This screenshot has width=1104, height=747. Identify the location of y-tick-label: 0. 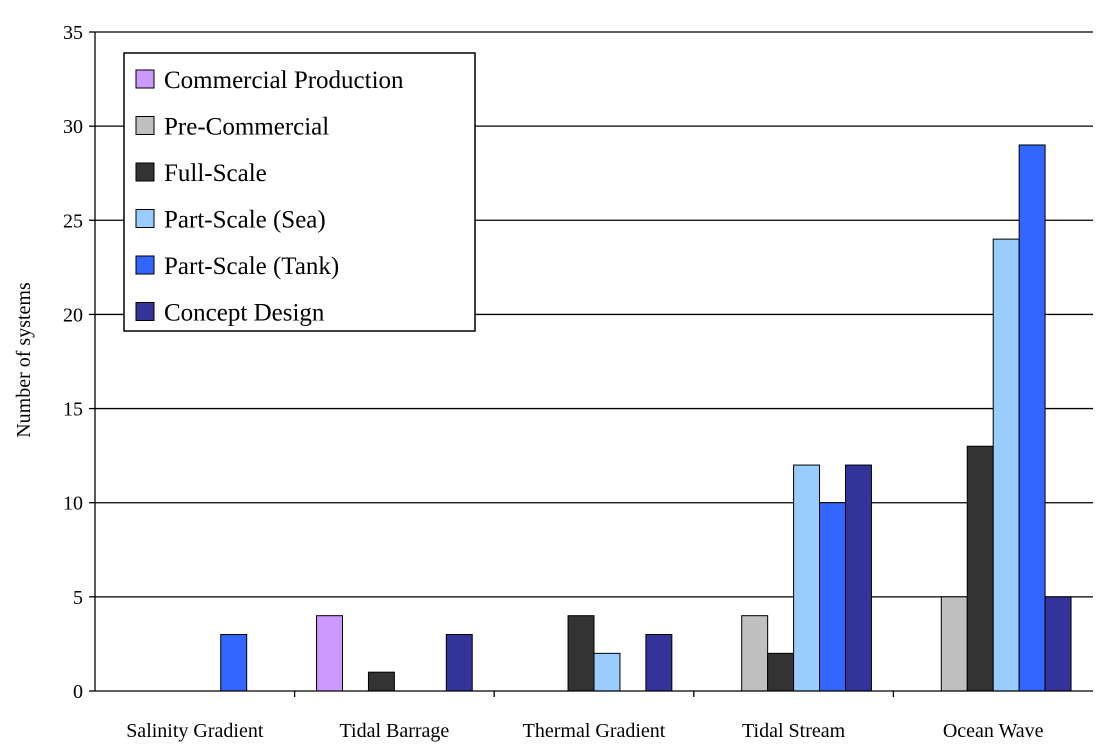
(78, 692).